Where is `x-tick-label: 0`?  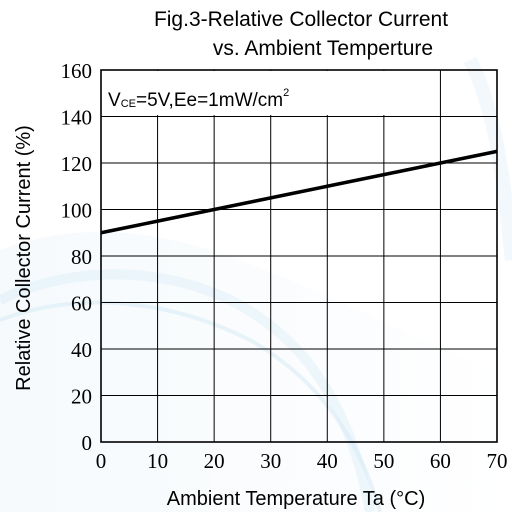 x-tick-label: 0 is located at coordinates (101, 461).